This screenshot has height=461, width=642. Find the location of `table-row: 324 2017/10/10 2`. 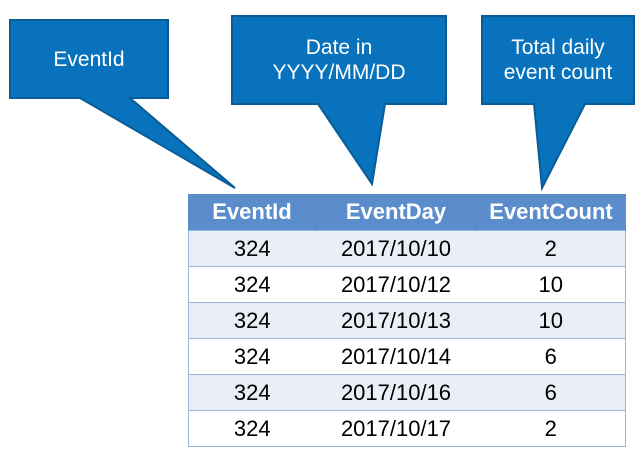

table-row: 324 2017/10/10 2 is located at coordinates (407, 248).